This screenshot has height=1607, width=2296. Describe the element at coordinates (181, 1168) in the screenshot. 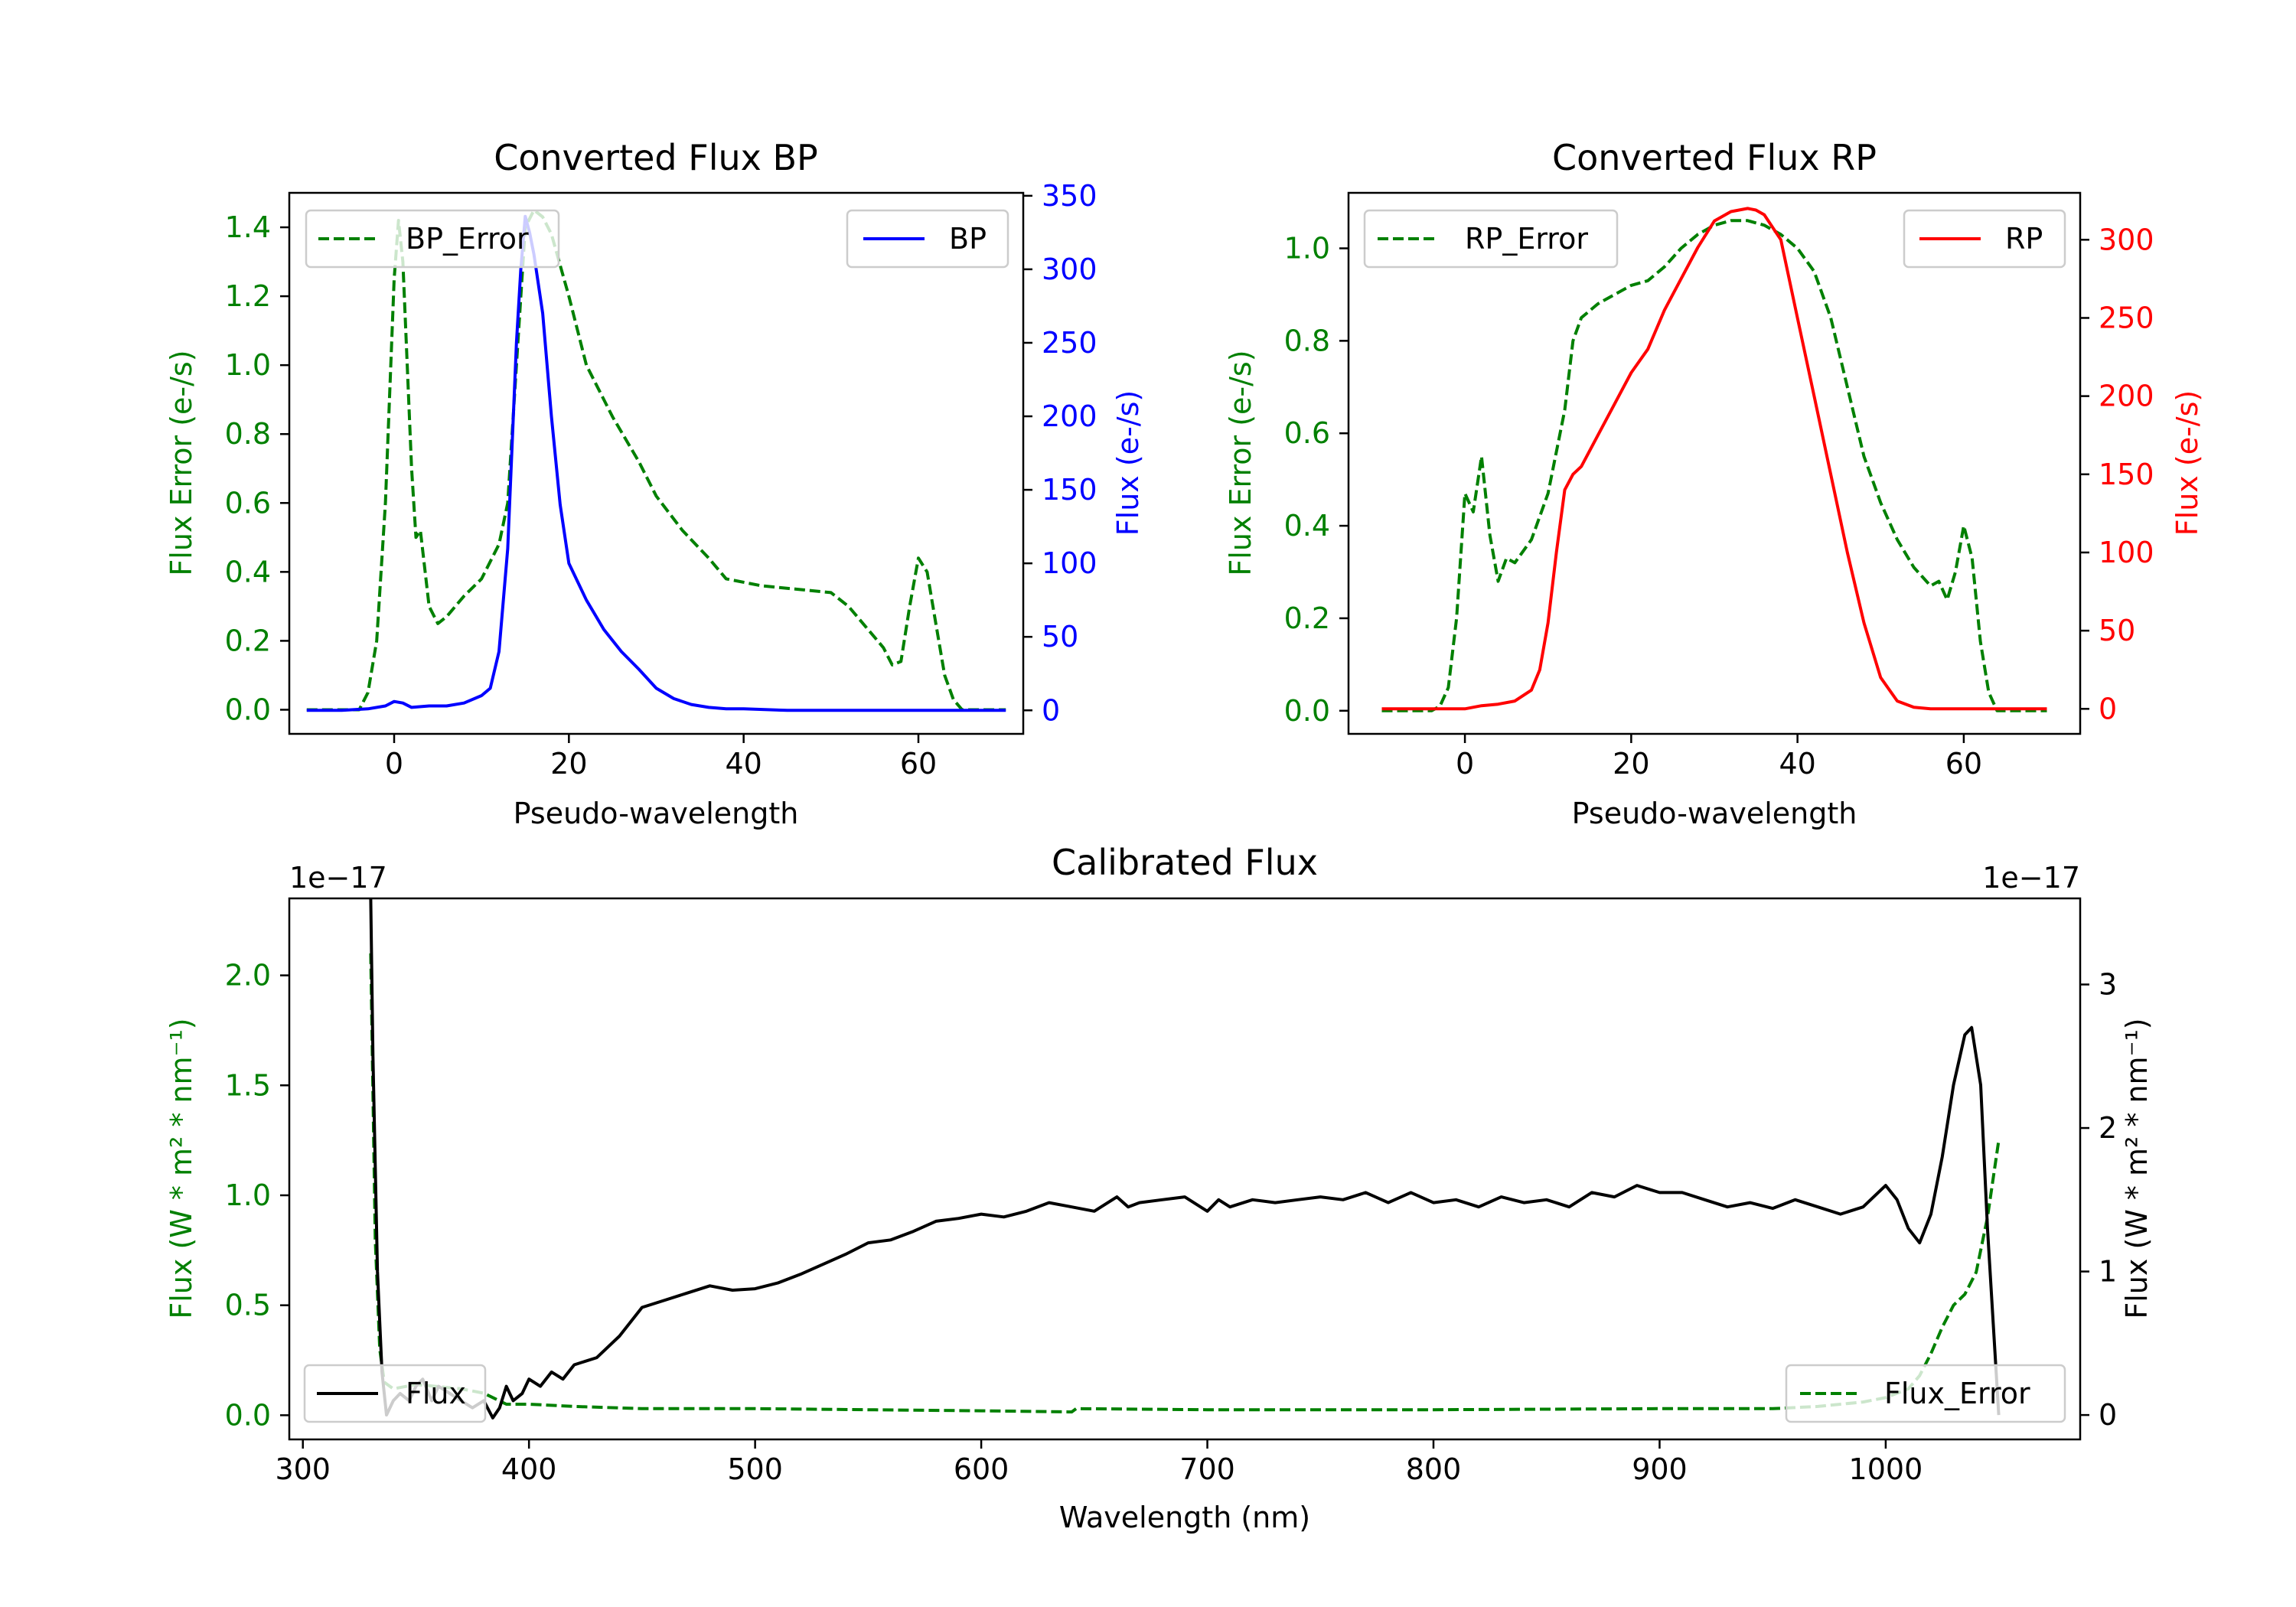

I see `y-axis-left-label: Flux (W * m² * nm⁻¹)` at that location.